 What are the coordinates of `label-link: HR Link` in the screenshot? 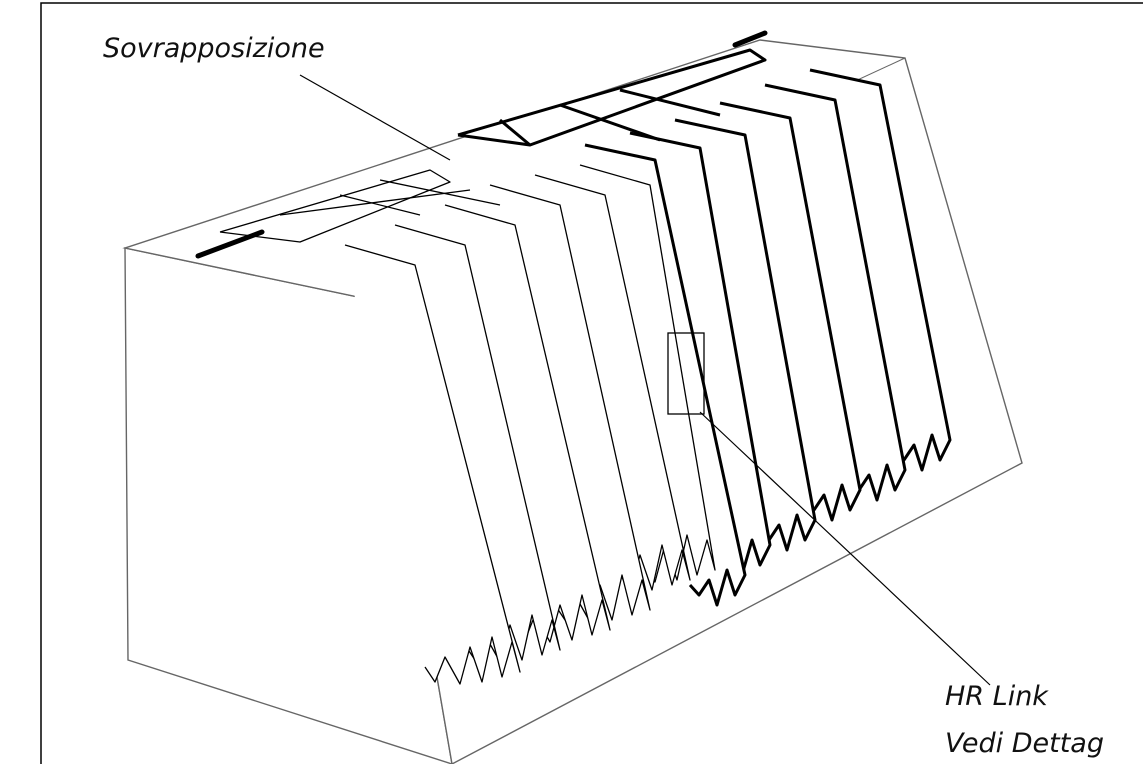 It's located at (997, 696).